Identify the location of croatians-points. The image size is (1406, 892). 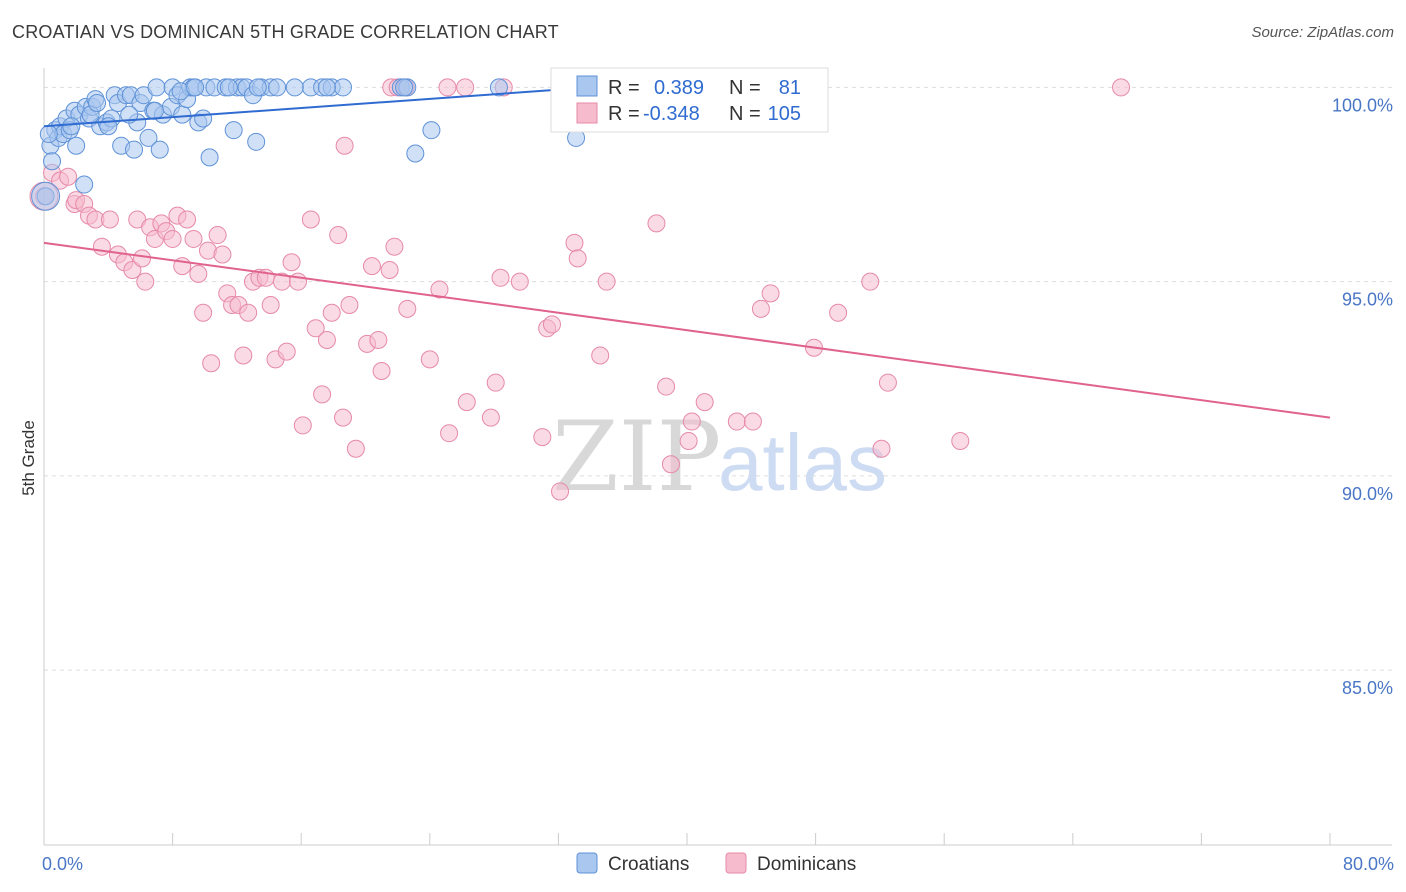
(339, 144).